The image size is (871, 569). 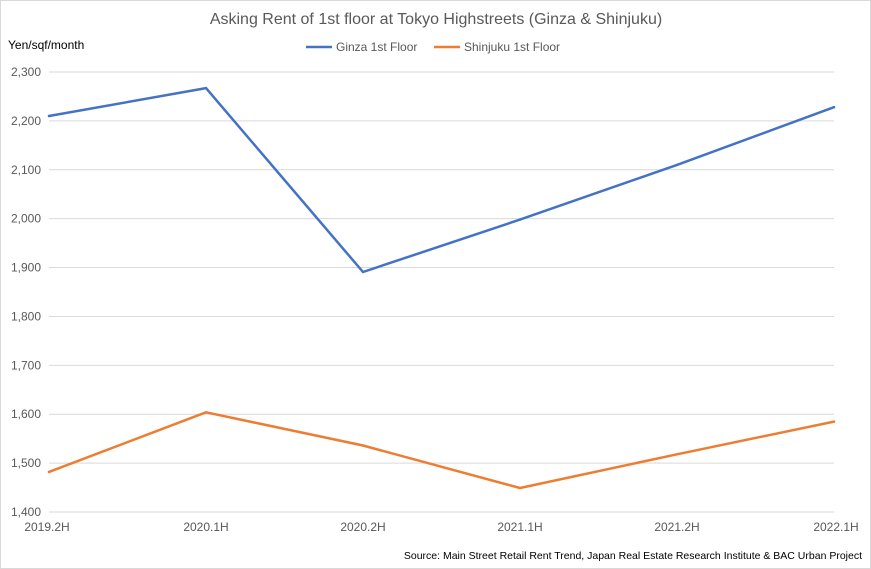 What do you see at coordinates (441, 450) in the screenshot?
I see `series-line-shinjuku` at bounding box center [441, 450].